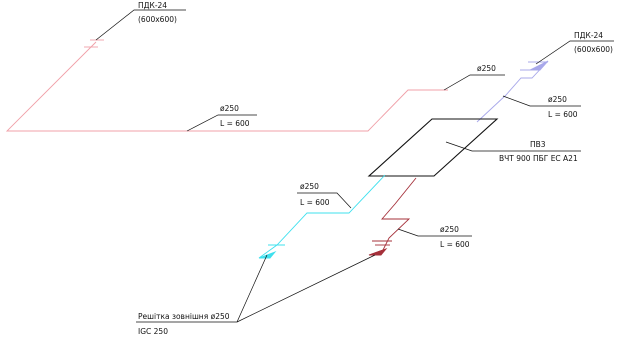  I want to click on leader-cyan, so click(324, 200).